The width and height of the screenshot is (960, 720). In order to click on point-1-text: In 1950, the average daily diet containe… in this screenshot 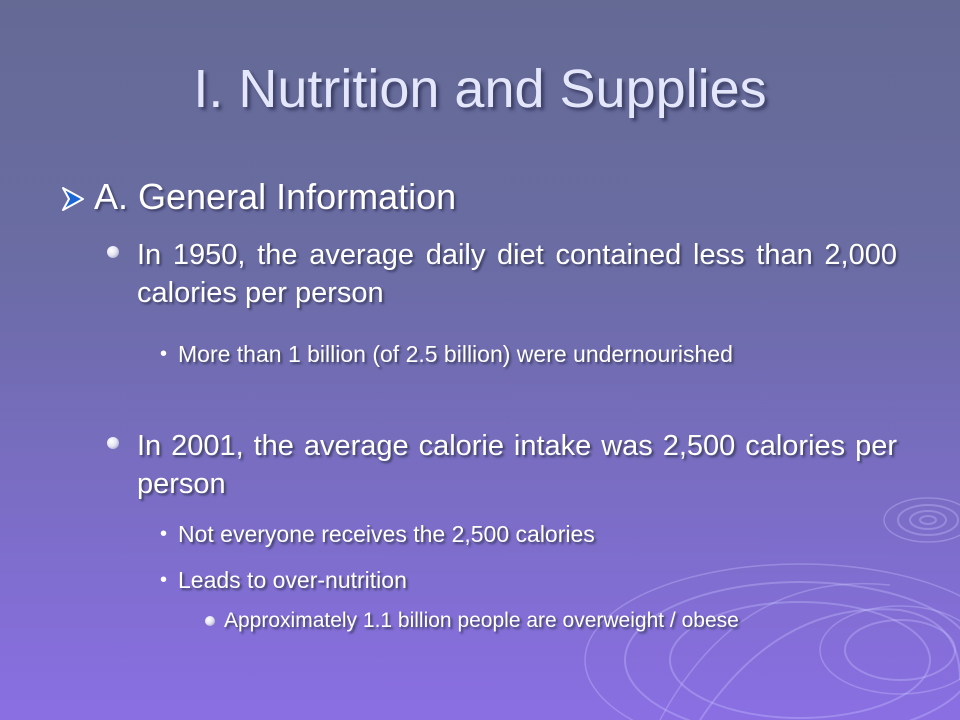, I will do `click(517, 274)`.